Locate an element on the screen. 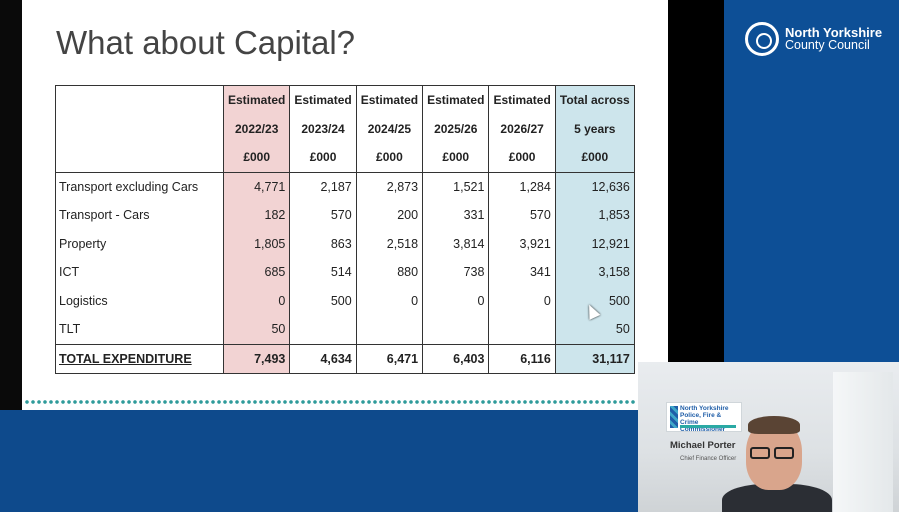  table-cell: 331 is located at coordinates (456, 215).